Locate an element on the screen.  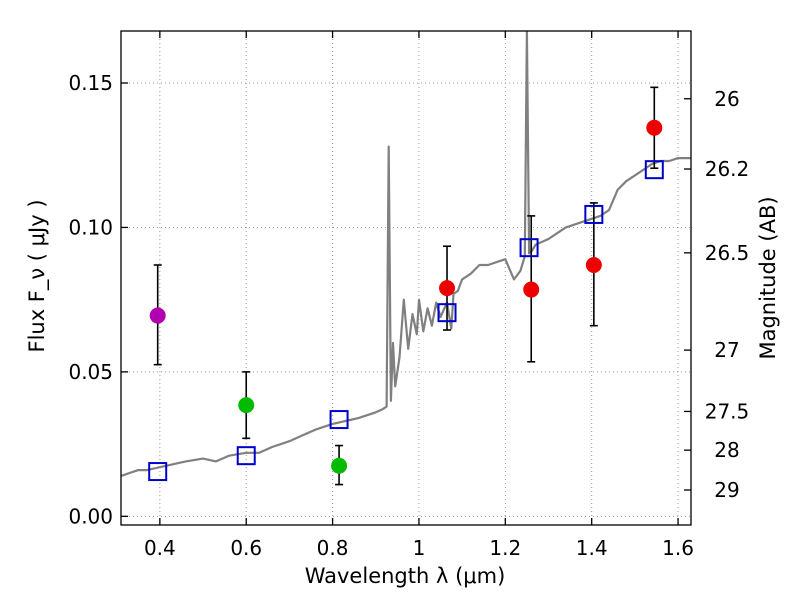
x-tick-label: 0.4 is located at coordinates (160, 548).